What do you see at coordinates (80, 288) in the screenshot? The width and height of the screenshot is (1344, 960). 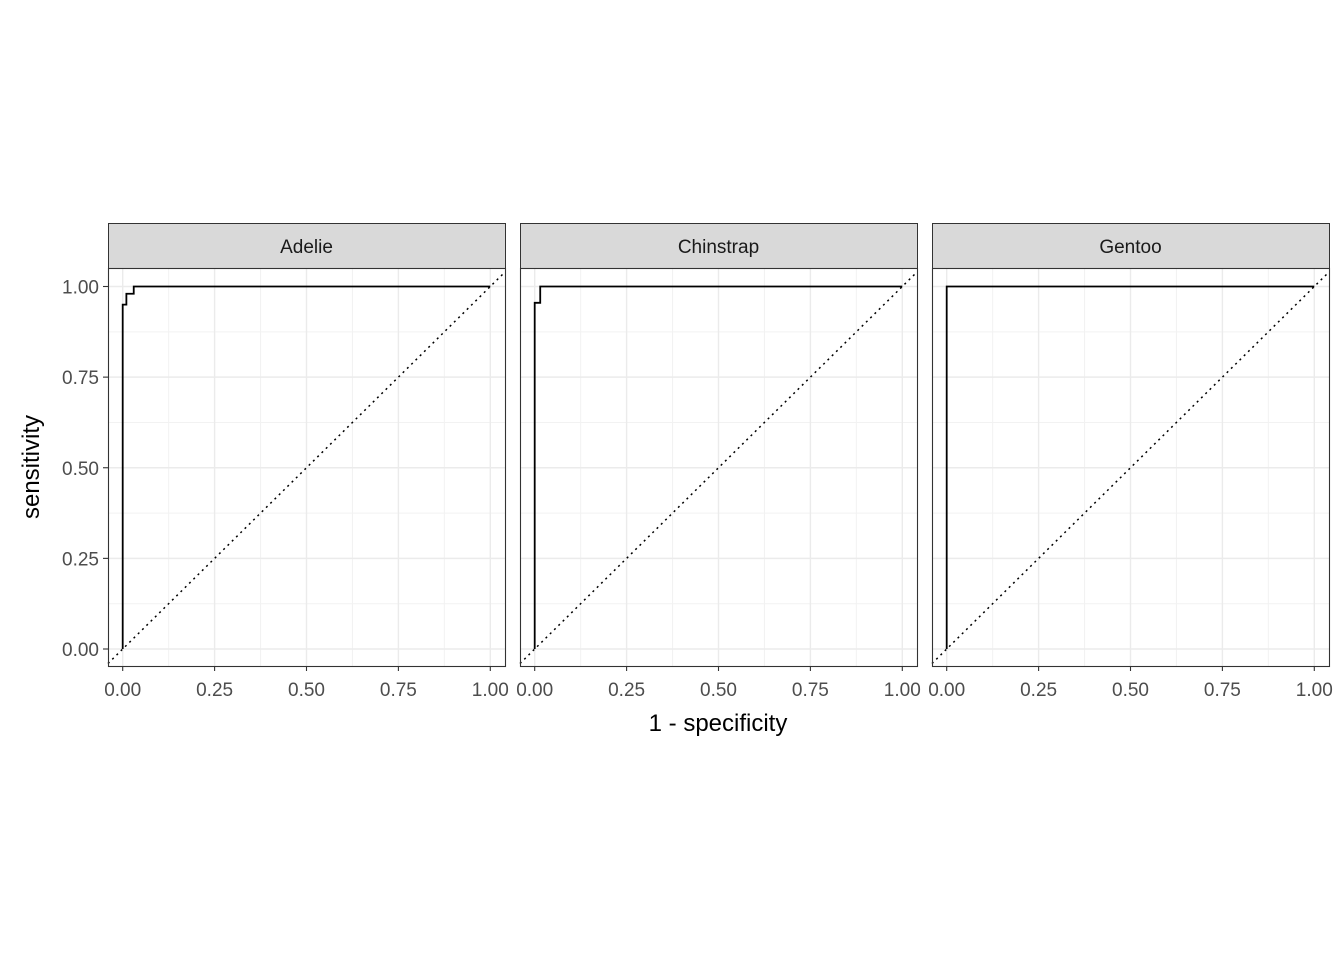 I see `y-tick-label: 1.00` at bounding box center [80, 288].